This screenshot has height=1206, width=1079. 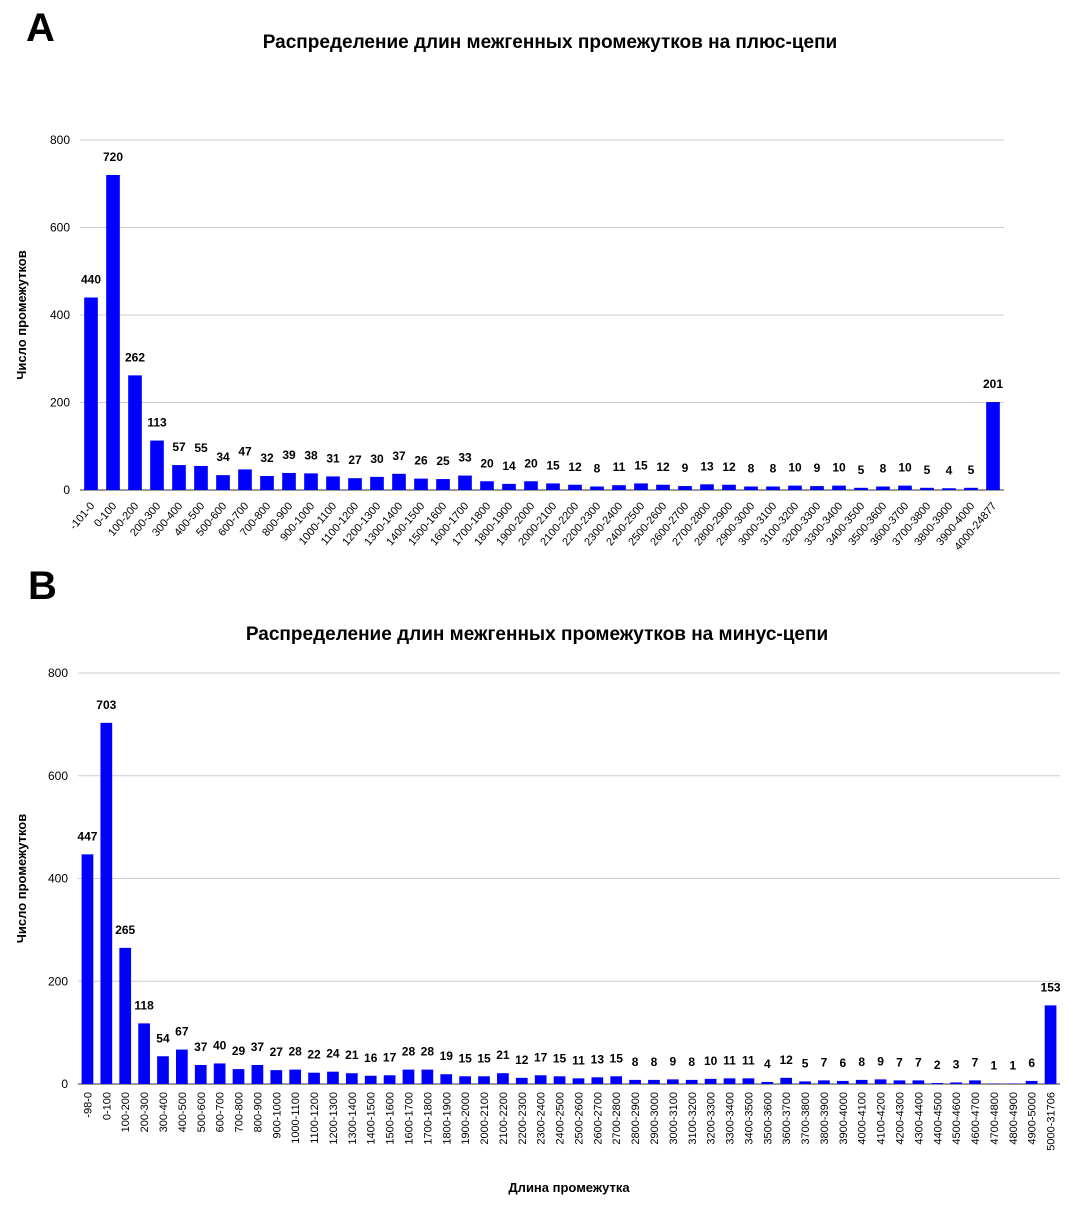 What do you see at coordinates (60, 315) in the screenshot?
I see `chart-1-ytick-400: 400` at bounding box center [60, 315].